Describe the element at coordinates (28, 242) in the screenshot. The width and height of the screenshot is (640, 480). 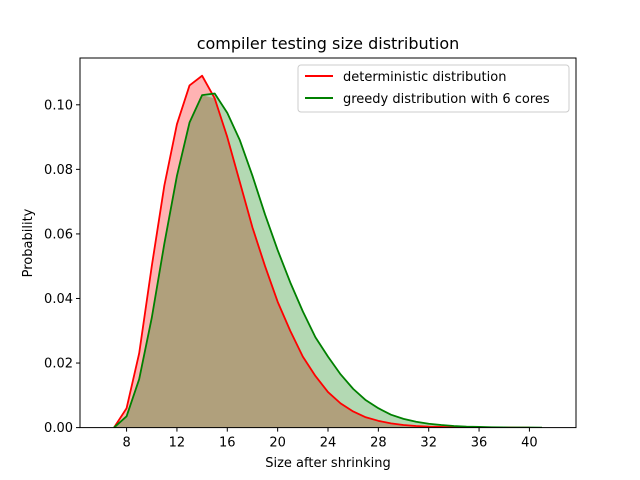
I see `y-axis-label: Probability` at that location.